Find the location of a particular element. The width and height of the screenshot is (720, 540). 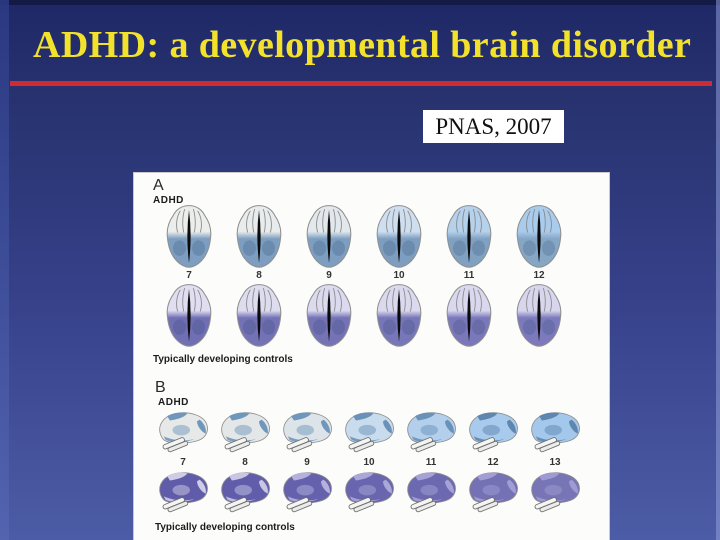

title-divider-line is located at coordinates (361, 83).